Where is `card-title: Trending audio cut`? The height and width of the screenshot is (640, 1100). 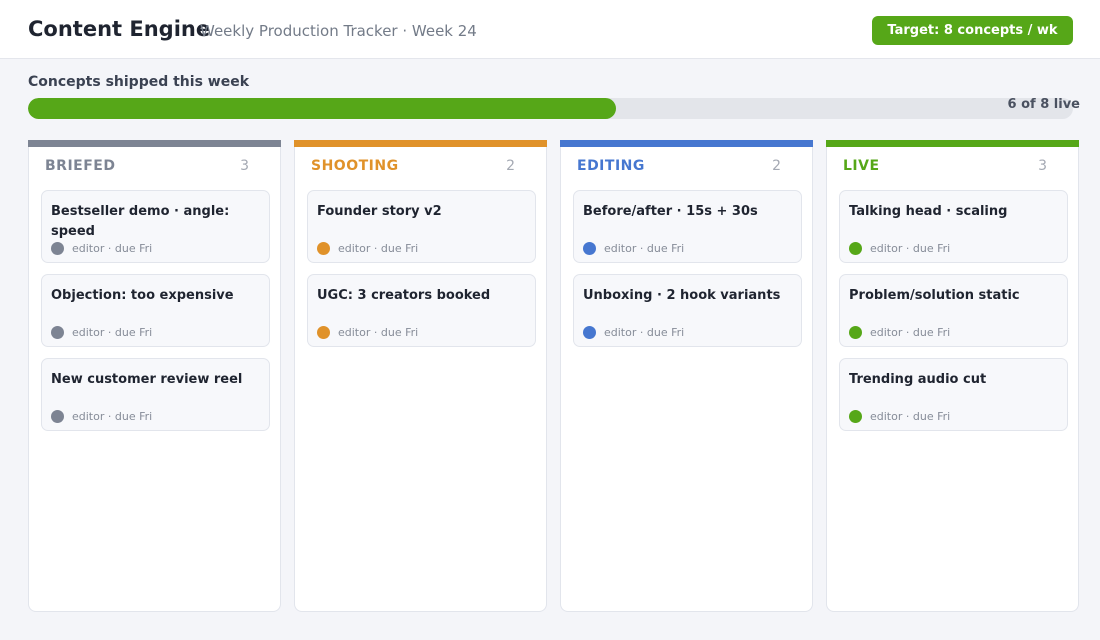
card-title: Trending audio cut is located at coordinates (918, 379).